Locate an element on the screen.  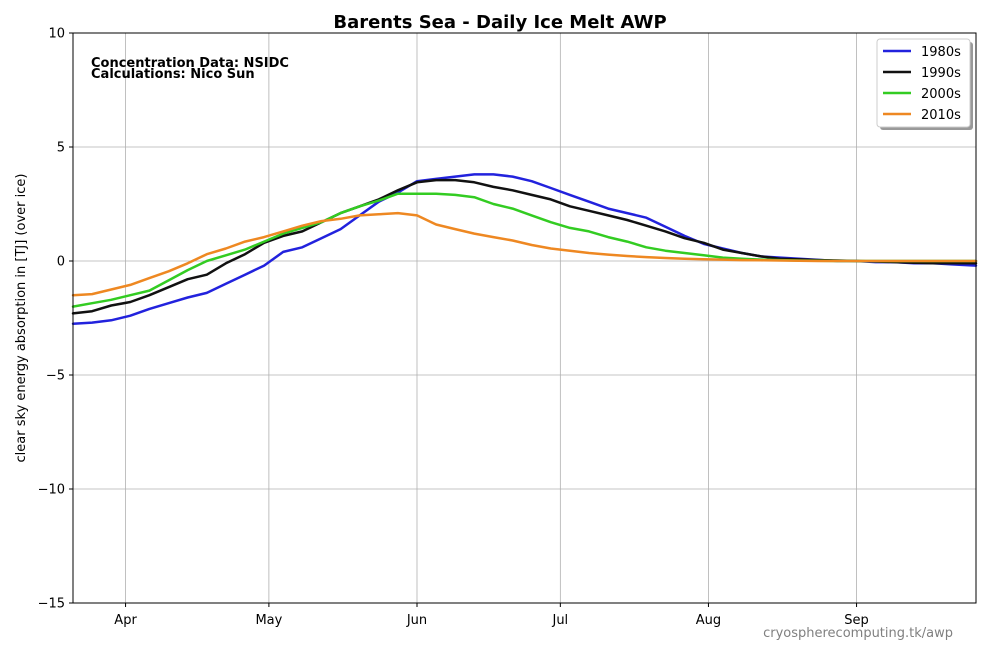
x-tick-label-2: Jun is located at coordinates (416, 620).